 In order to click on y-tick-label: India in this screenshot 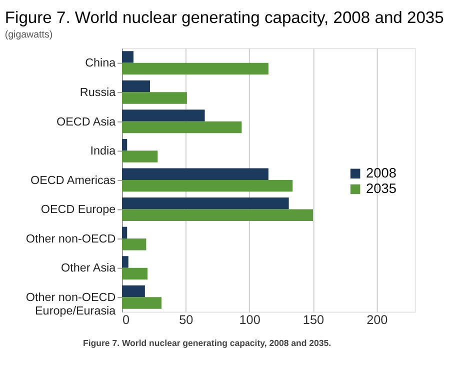, I will do `click(103, 151)`.